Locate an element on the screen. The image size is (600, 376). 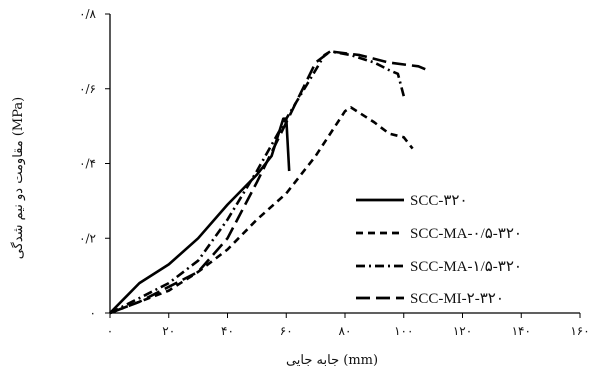
y-tick-label: ۰/۶ is located at coordinates (87, 89).